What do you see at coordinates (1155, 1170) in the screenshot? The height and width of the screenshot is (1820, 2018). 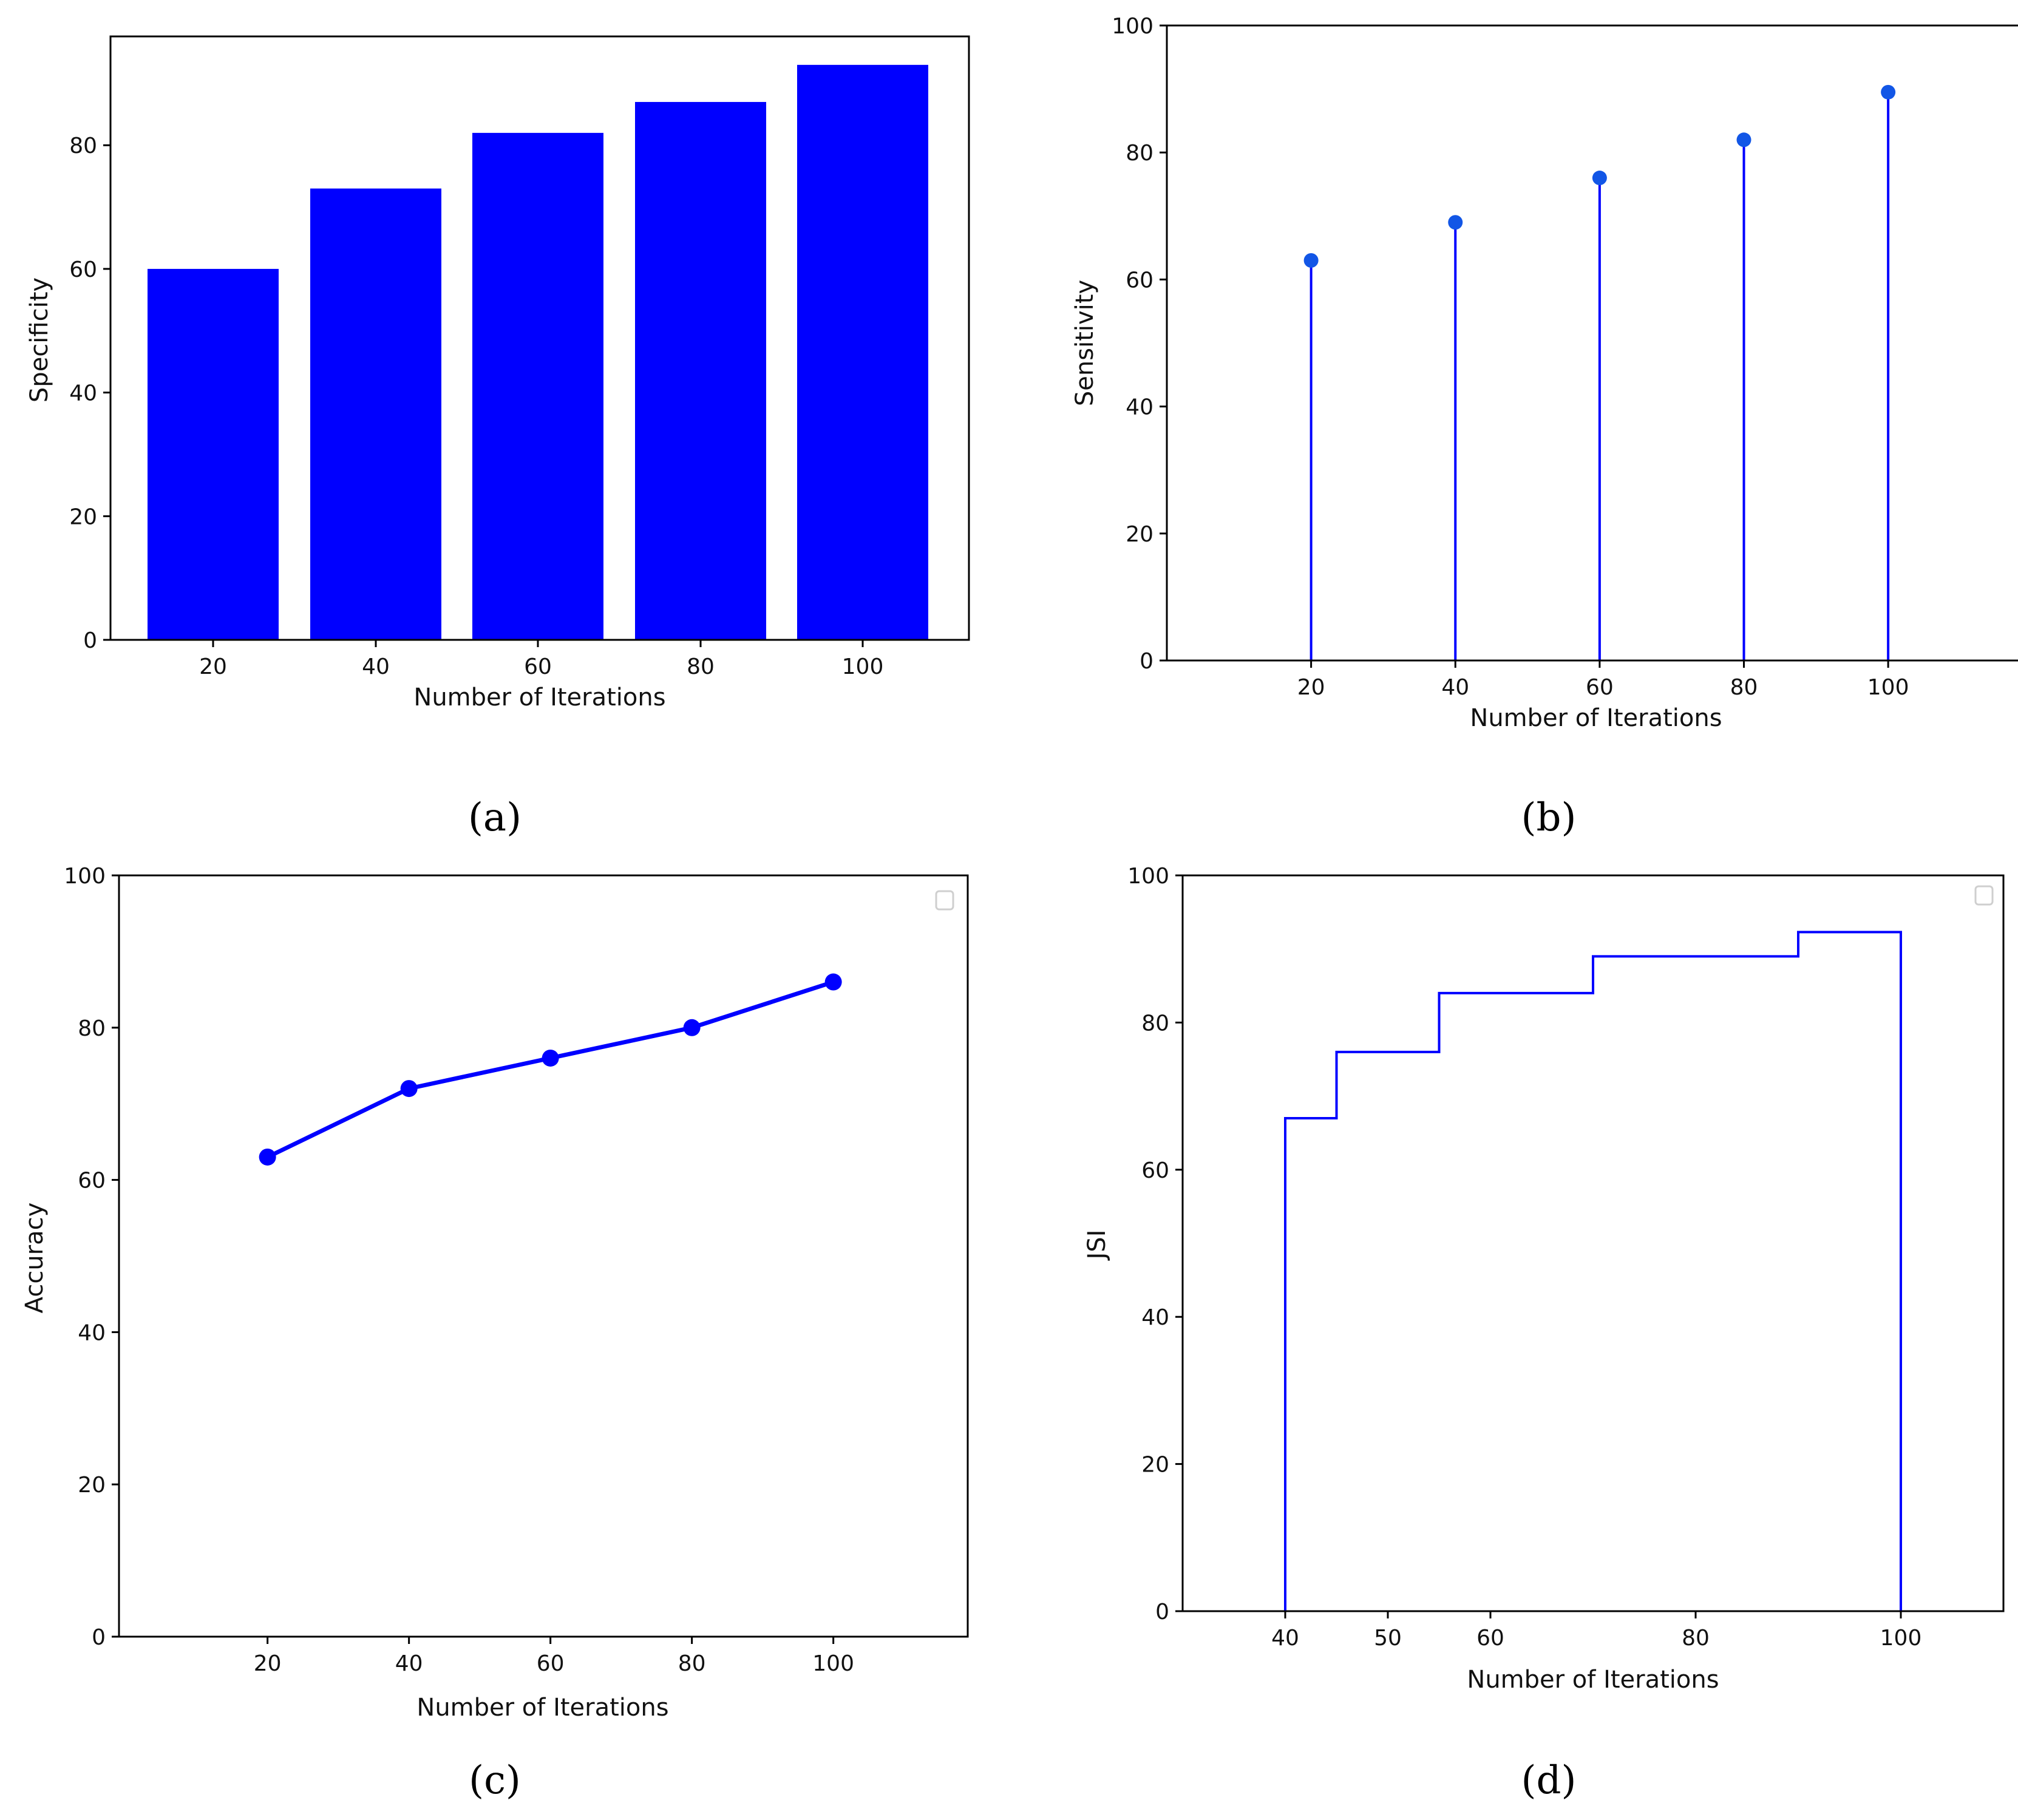 I see `chart-d-ytick-label: 60` at bounding box center [1155, 1170].